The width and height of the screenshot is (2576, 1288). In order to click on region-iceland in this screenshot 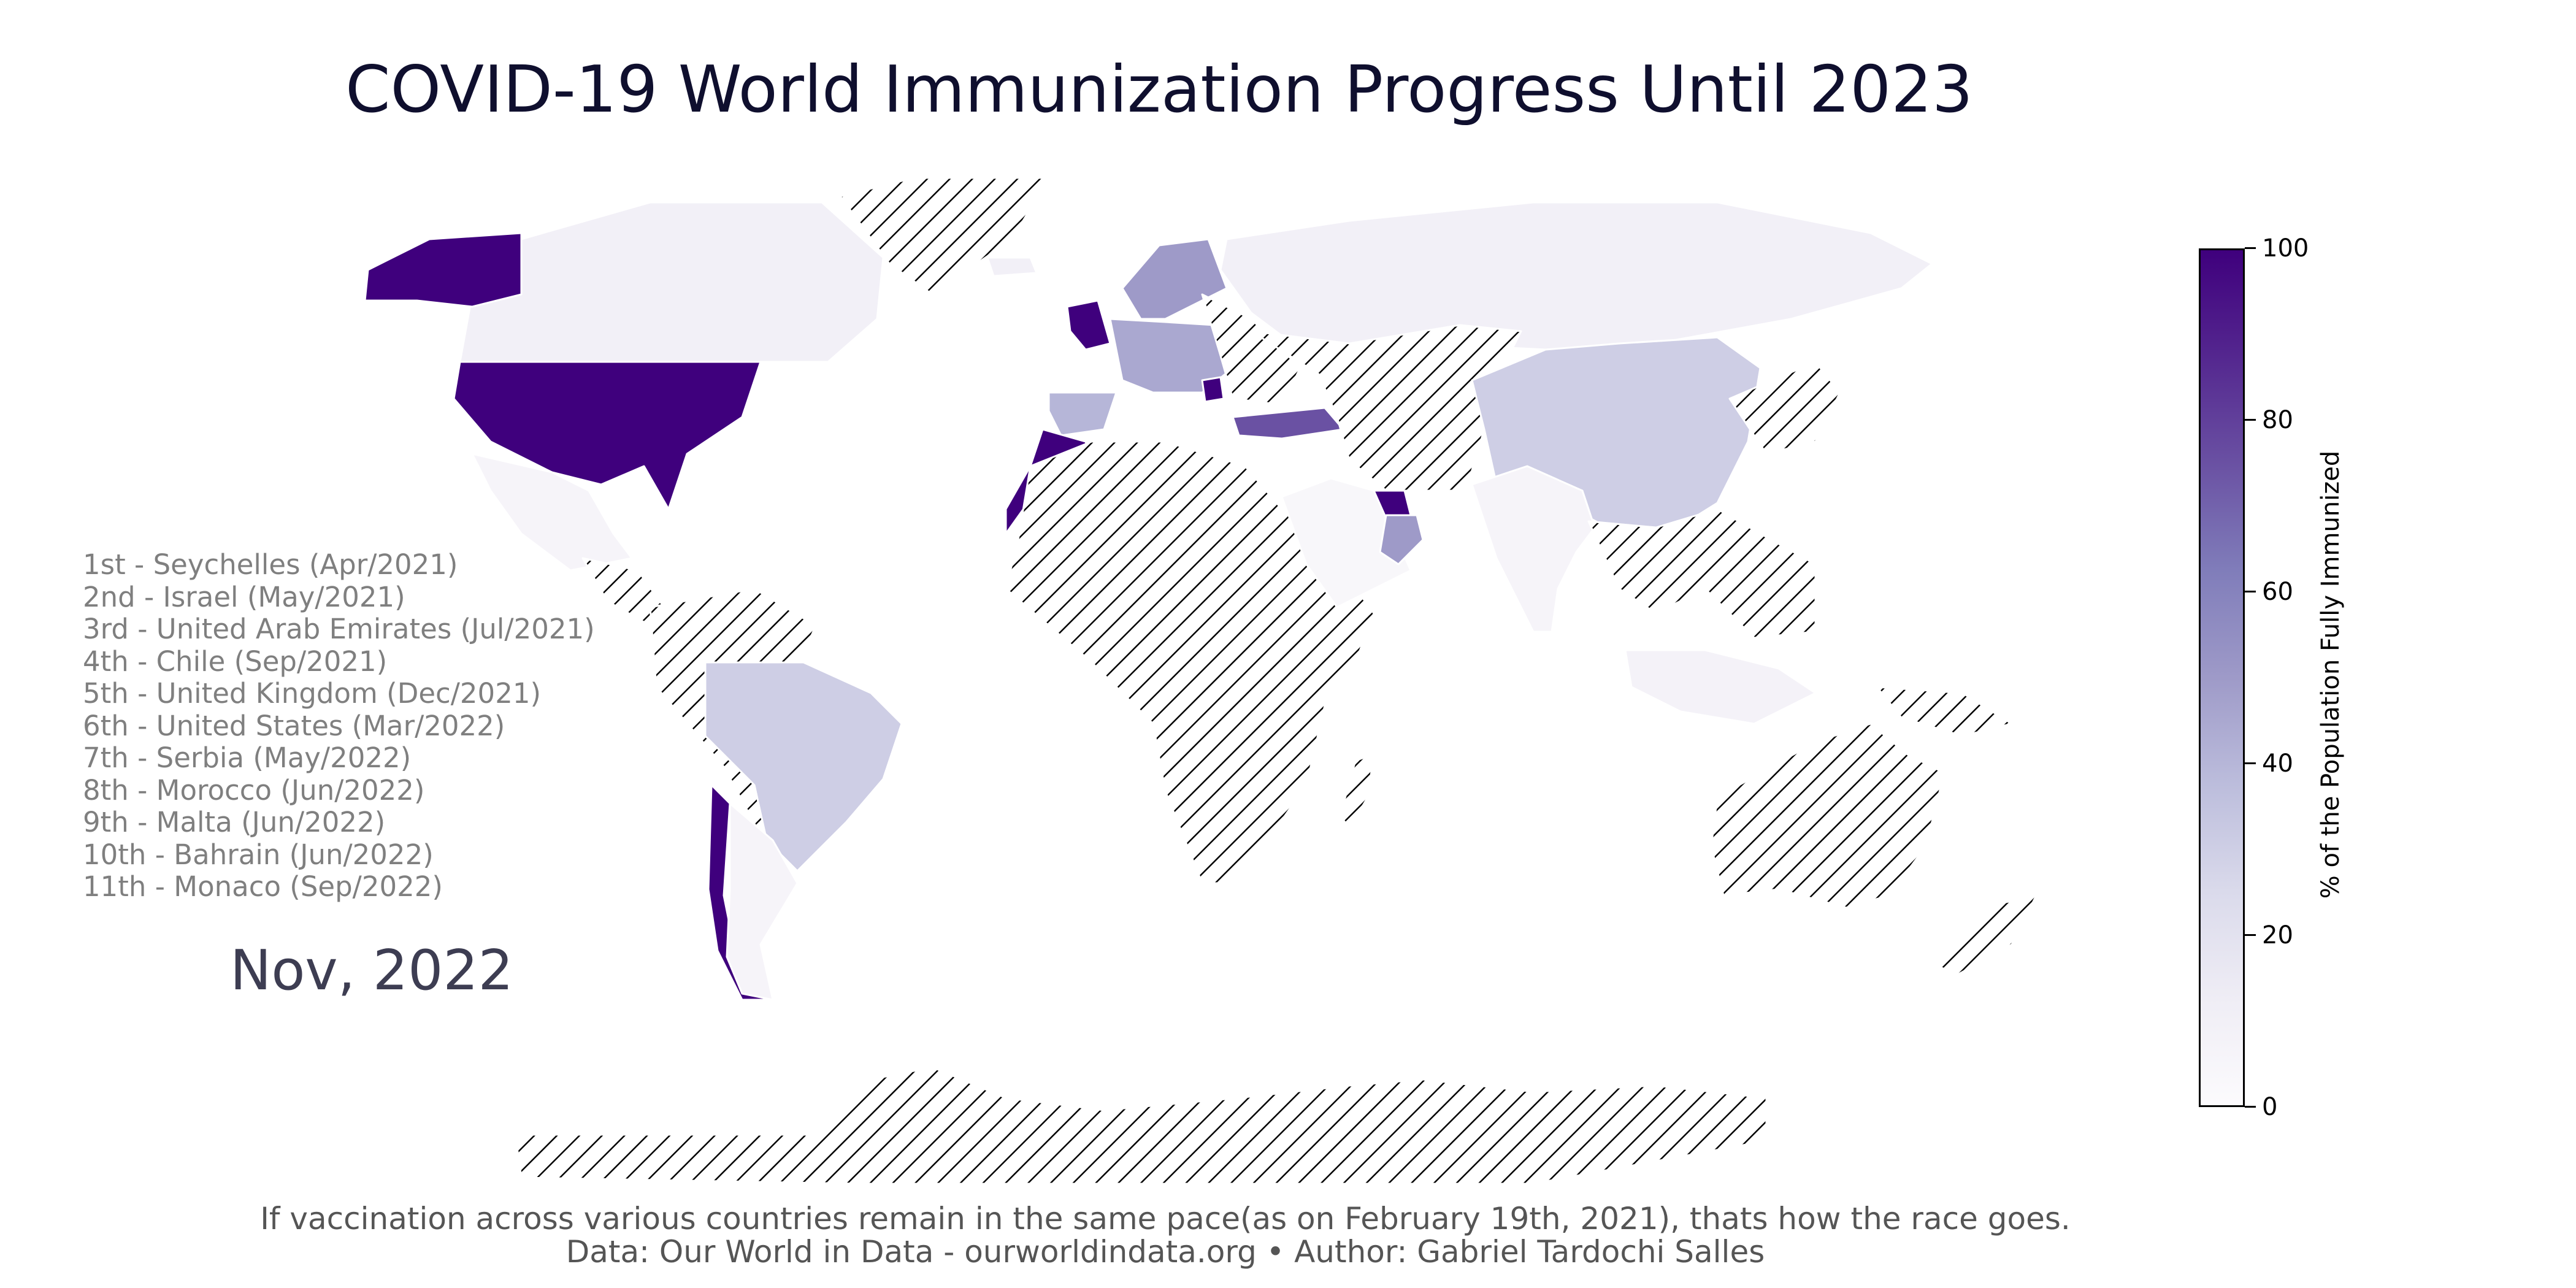, I will do `click(1012, 266)`.